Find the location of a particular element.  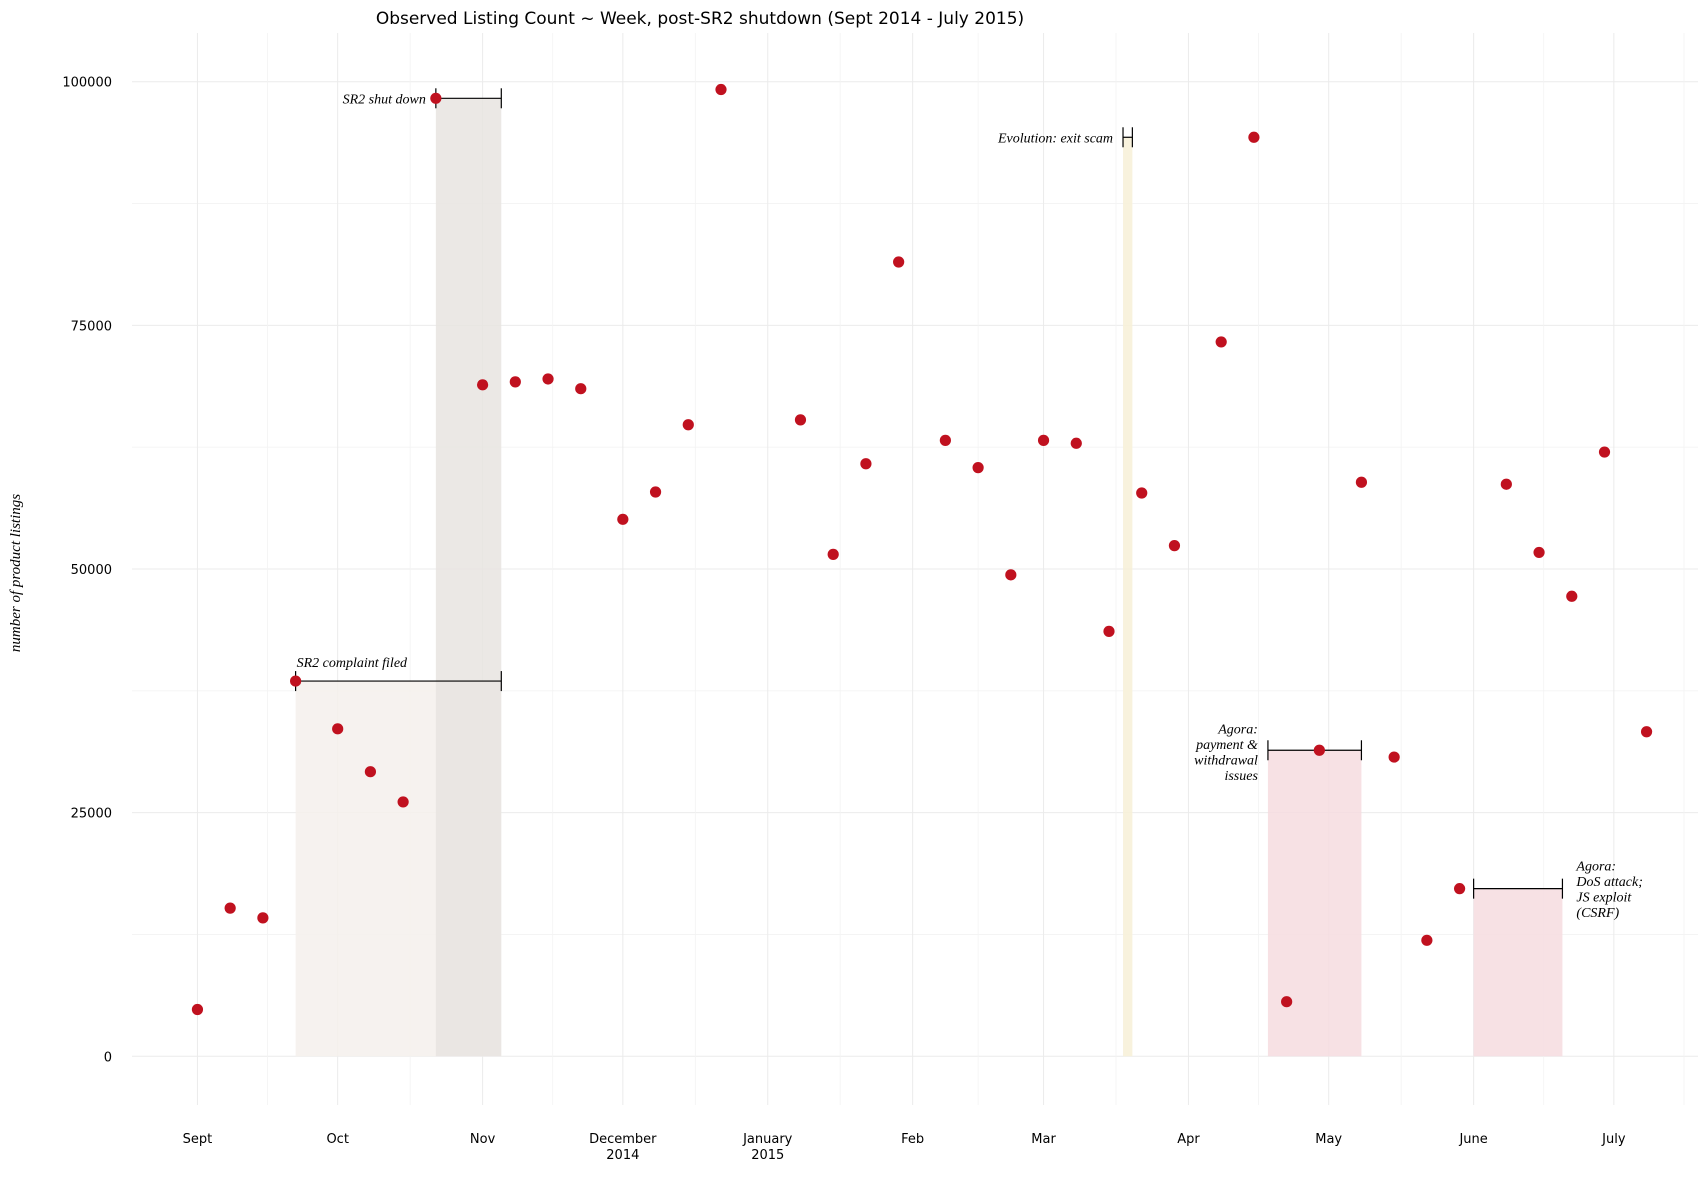

event-band-evolution is located at coordinates (1128, 597).